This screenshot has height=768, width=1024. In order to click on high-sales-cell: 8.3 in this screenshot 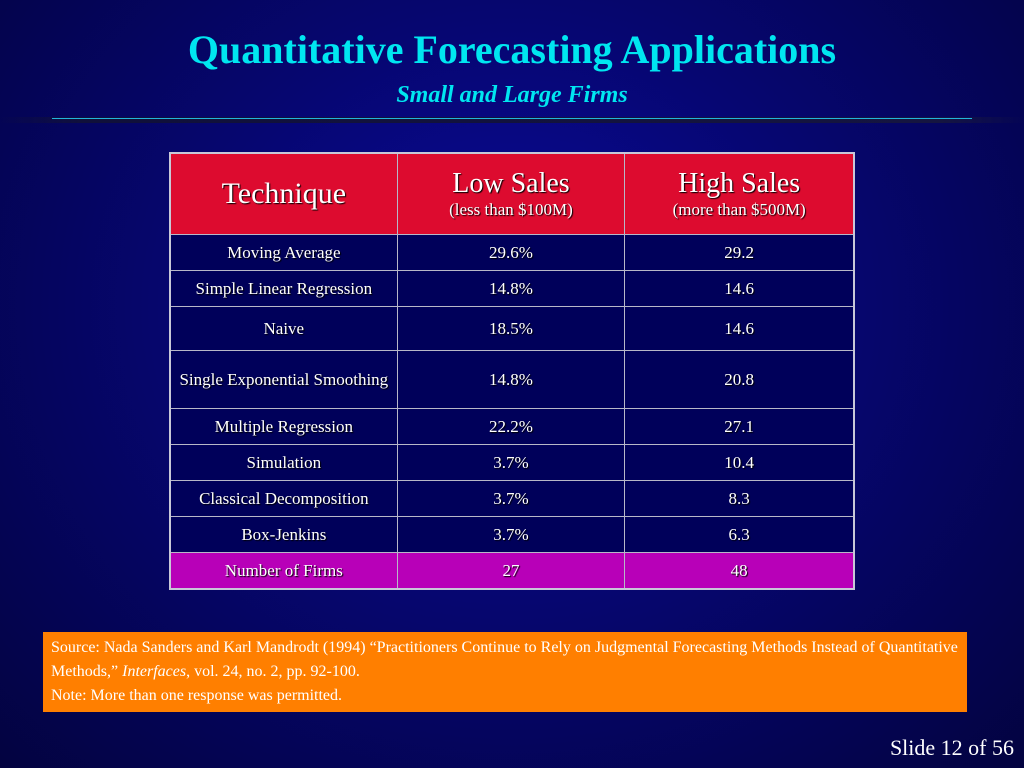, I will do `click(739, 498)`.